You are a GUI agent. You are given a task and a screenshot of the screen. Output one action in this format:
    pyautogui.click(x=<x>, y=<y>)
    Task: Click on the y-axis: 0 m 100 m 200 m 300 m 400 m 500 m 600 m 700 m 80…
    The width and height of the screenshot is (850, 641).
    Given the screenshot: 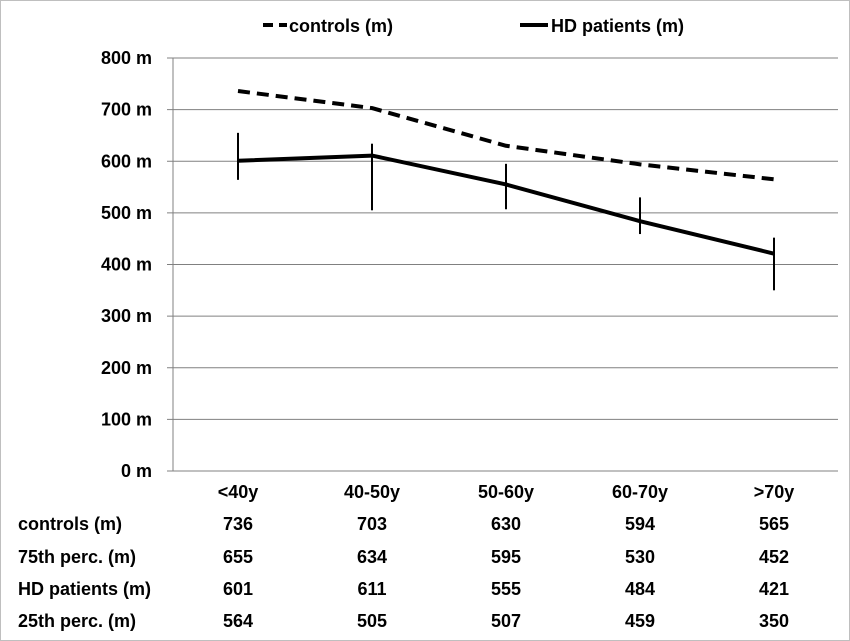 What is the action you would take?
    pyautogui.click(x=137, y=264)
    